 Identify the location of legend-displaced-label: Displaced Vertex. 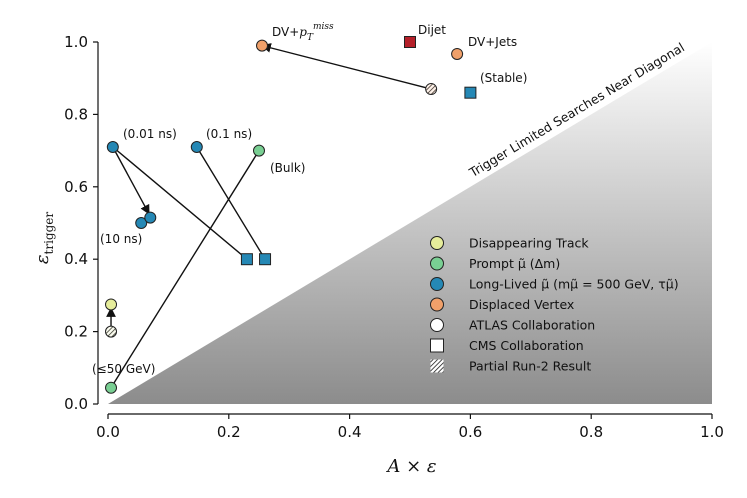
(521, 304).